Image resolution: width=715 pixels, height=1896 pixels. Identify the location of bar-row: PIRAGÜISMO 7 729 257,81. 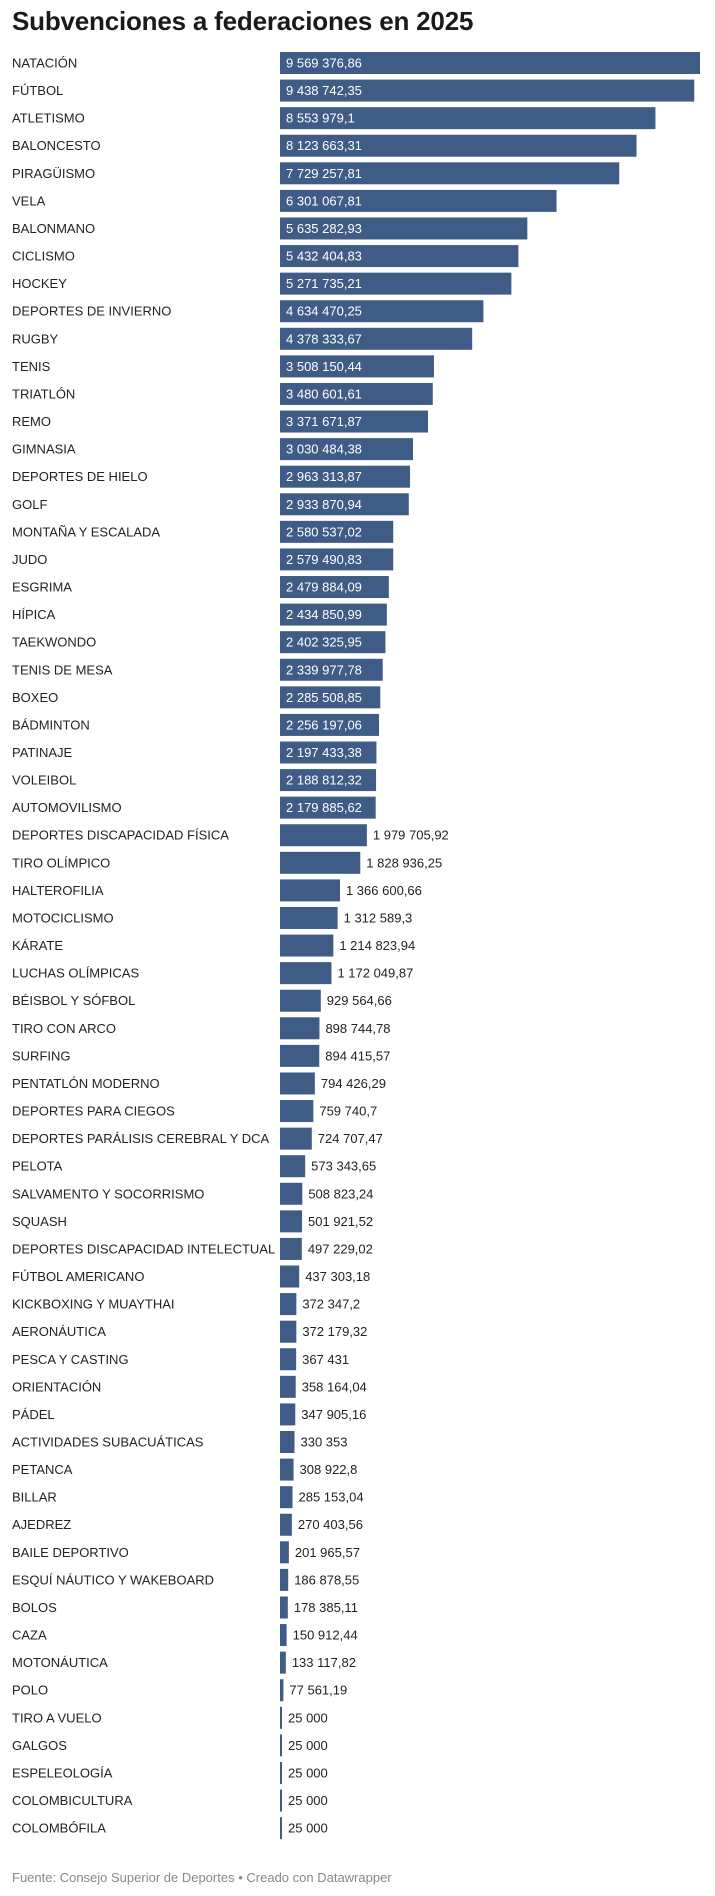
(316, 173).